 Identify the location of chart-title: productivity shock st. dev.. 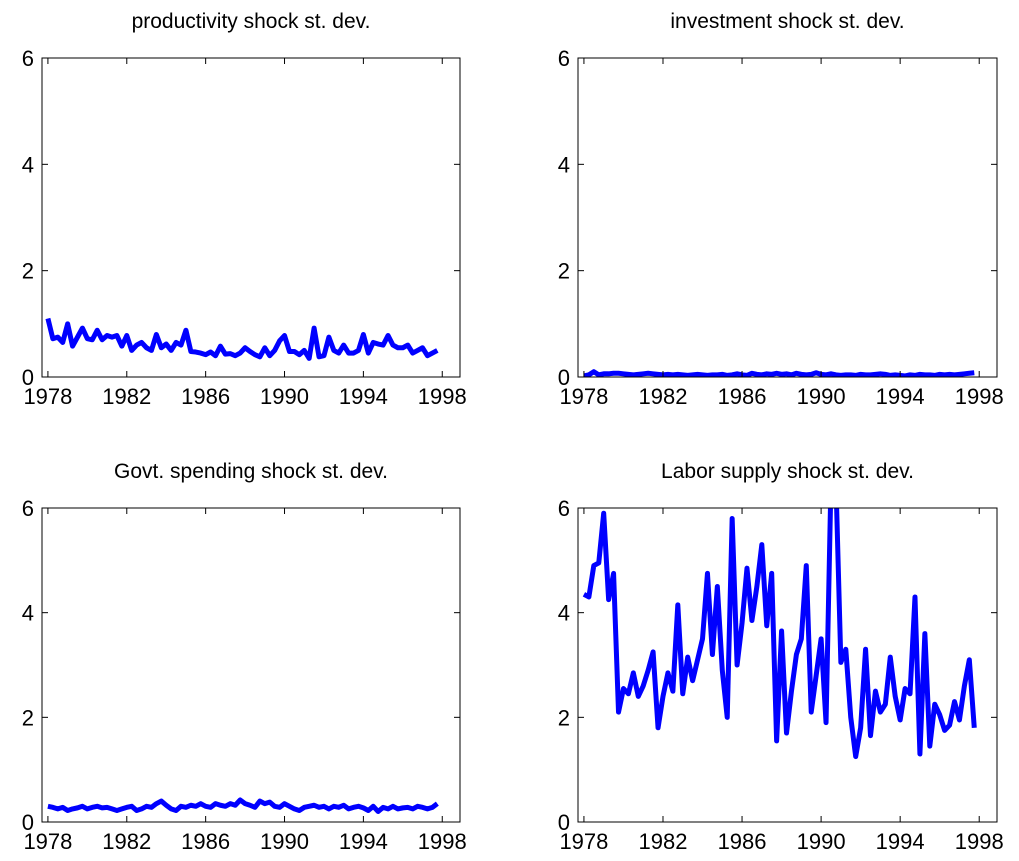
(251, 21).